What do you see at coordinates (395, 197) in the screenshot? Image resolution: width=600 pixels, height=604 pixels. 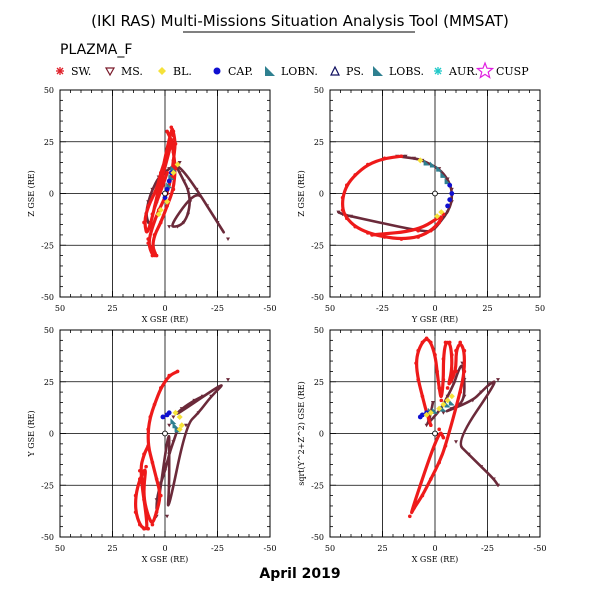 I see `data-layer` at bounding box center [395, 197].